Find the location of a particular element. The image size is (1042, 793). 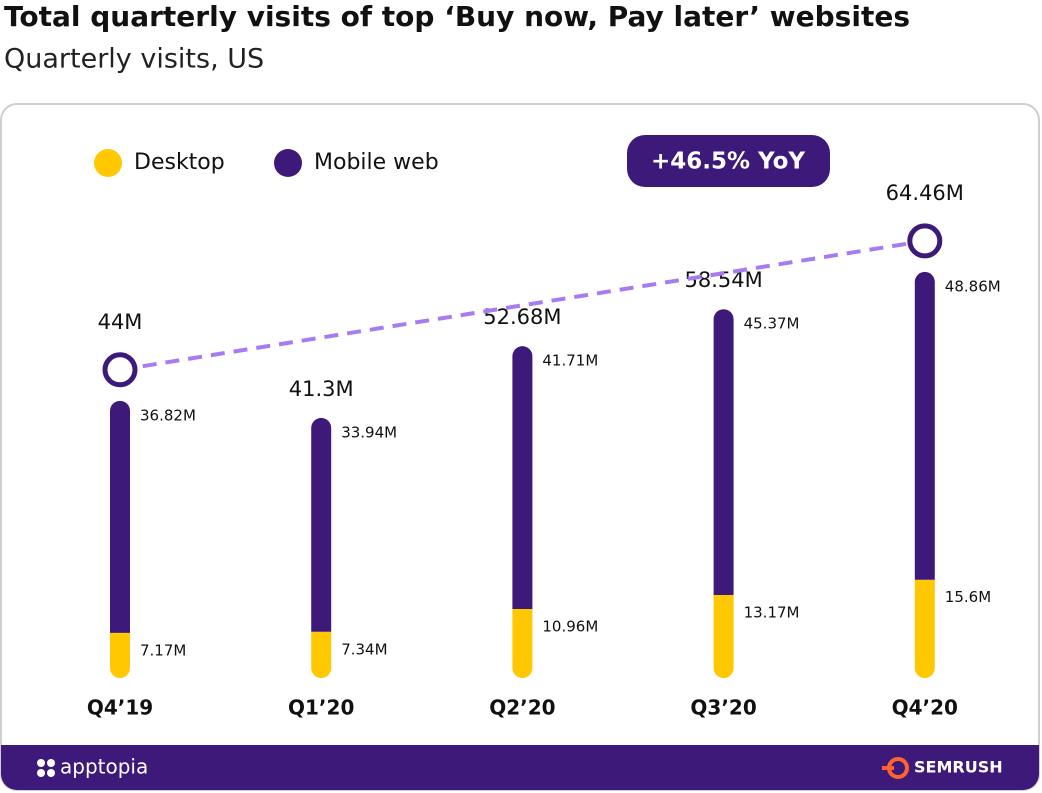

footer-band is located at coordinates (520, 767).